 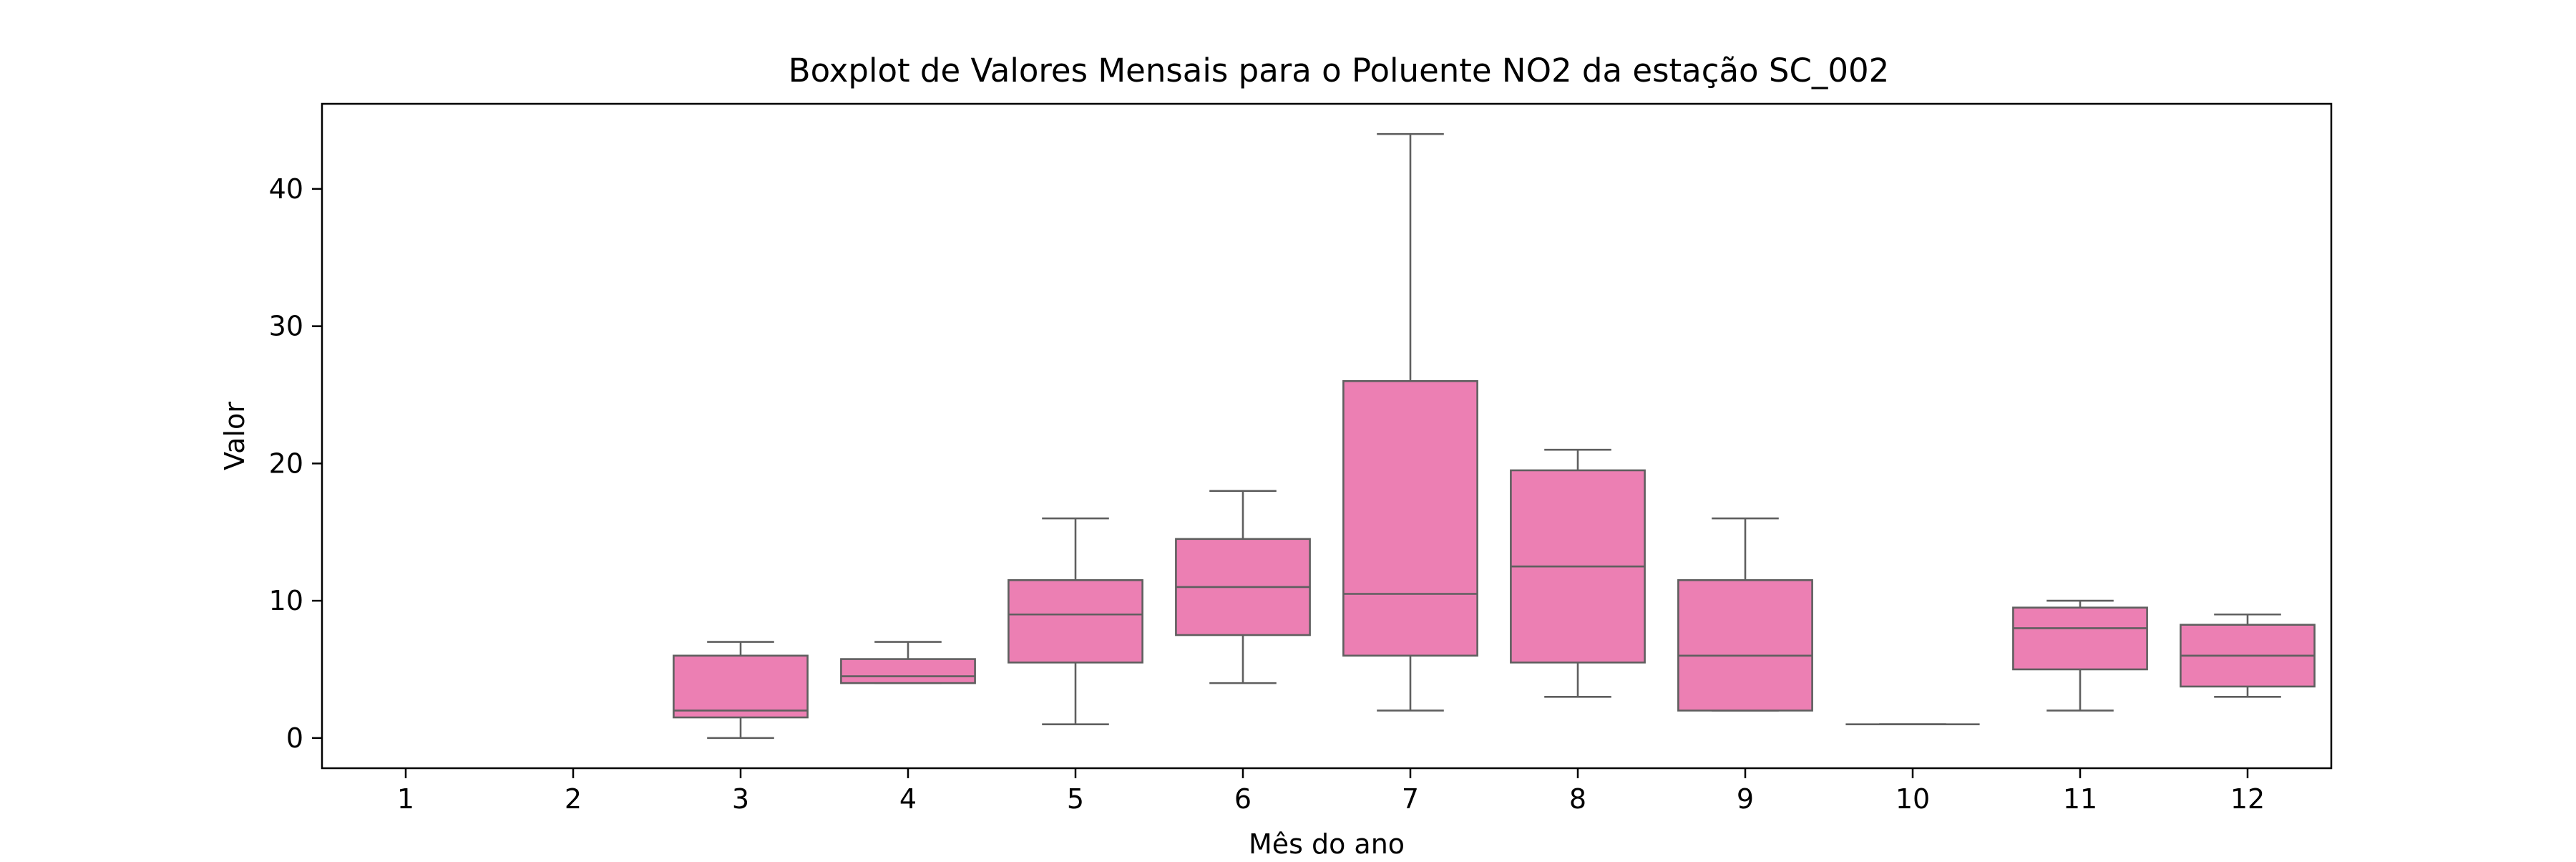 I want to click on x-tick-label: 2, so click(x=573, y=799).